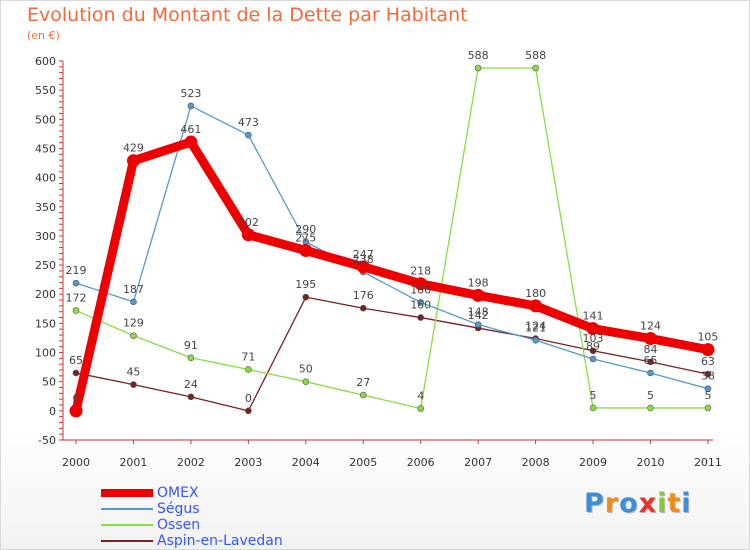  What do you see at coordinates (45, 61) in the screenshot?
I see `y-tick-label: 600` at bounding box center [45, 61].